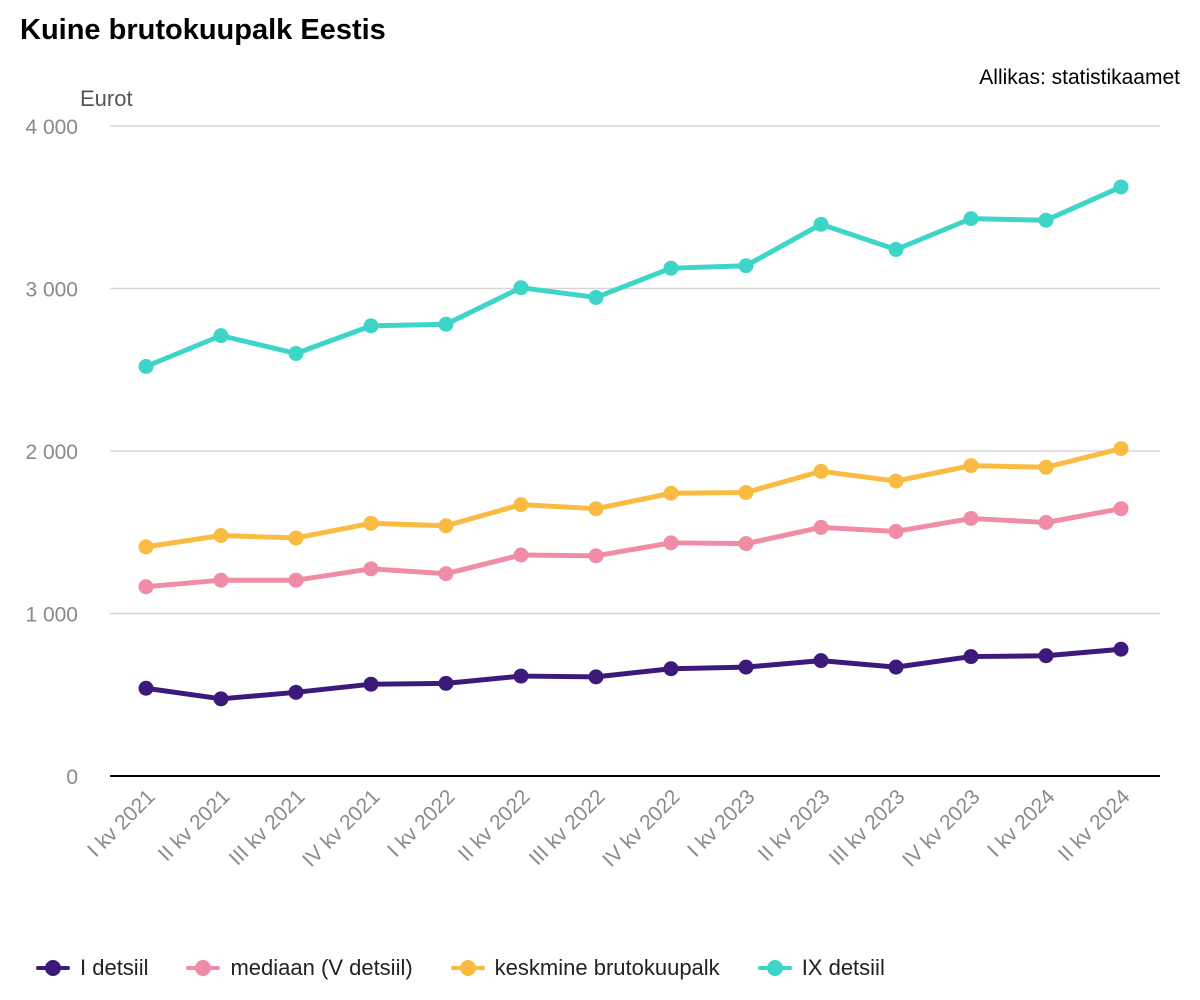 The width and height of the screenshot is (1200, 1000). I want to click on legend-item: I detsiil, so click(92, 968).